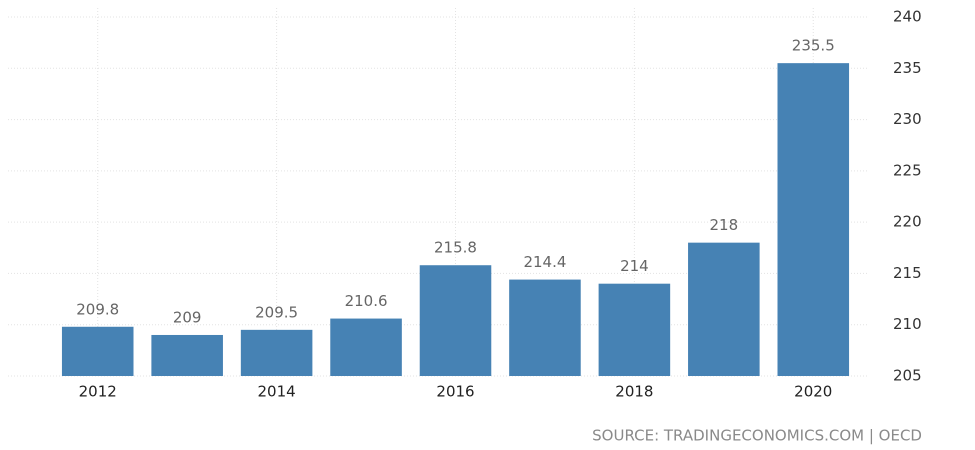  Describe the element at coordinates (907, 376) in the screenshot. I see `y-tick-label: 205` at that location.